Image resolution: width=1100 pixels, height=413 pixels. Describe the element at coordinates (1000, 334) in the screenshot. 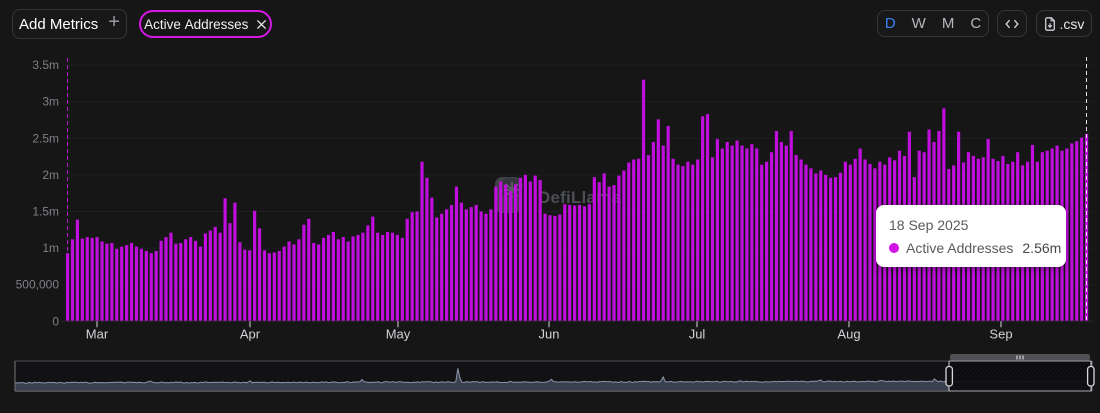

I see `svg-text: Sep` at that location.